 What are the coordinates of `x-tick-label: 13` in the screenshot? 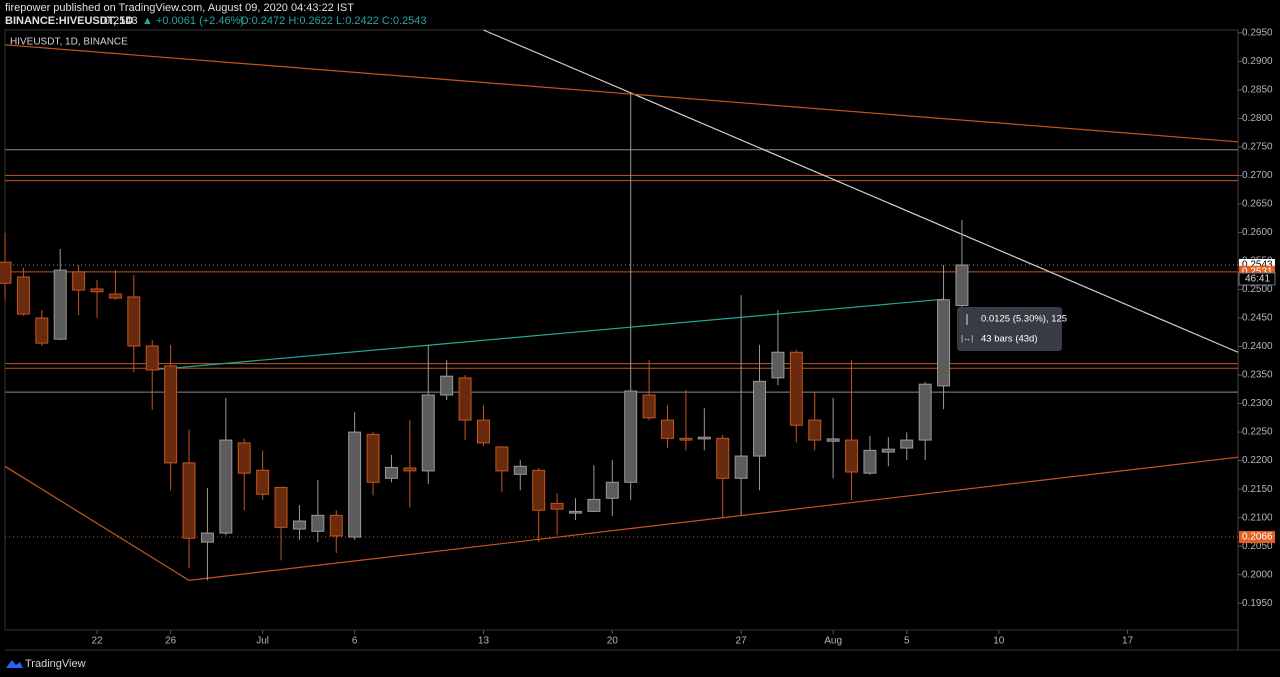 It's located at (484, 641).